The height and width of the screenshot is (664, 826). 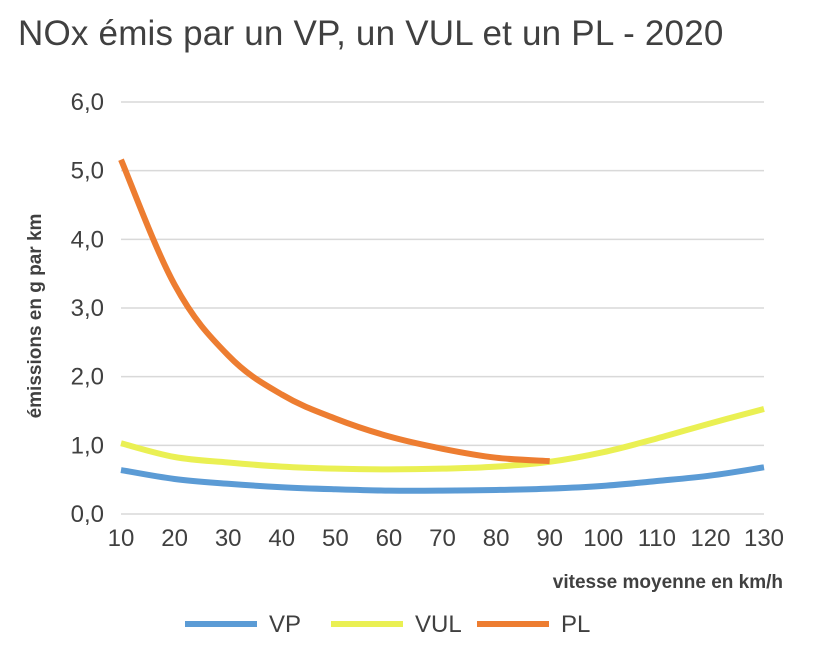 I want to click on y-tick-label: 6,0, so click(x=87, y=102).